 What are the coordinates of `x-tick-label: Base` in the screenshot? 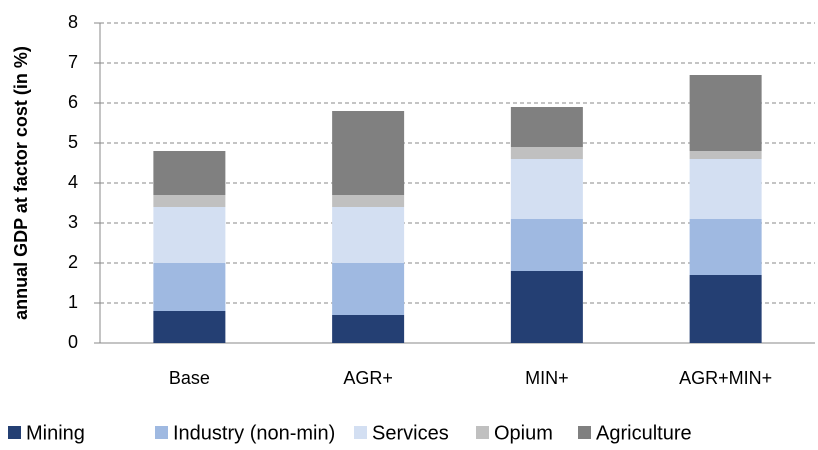 It's located at (189, 378).